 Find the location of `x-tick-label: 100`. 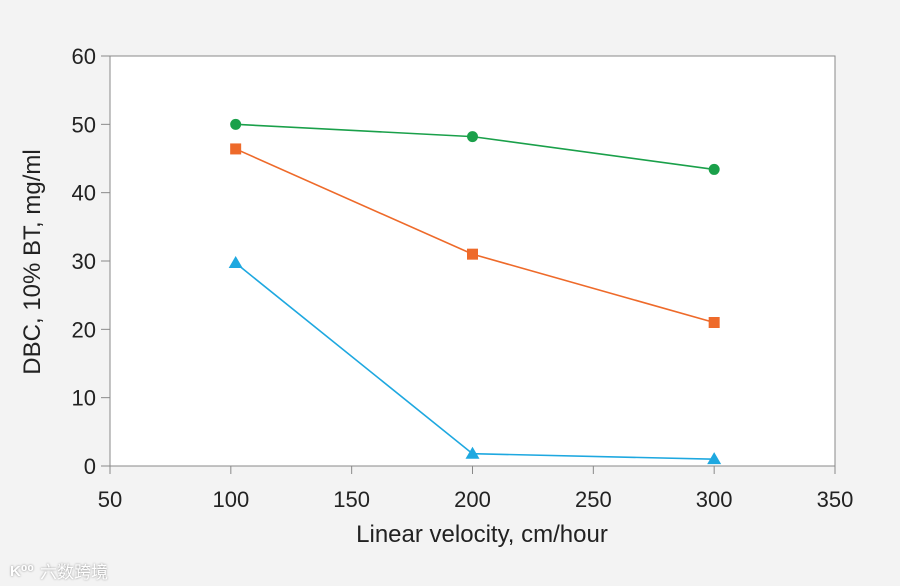

x-tick-label: 100 is located at coordinates (230, 499).